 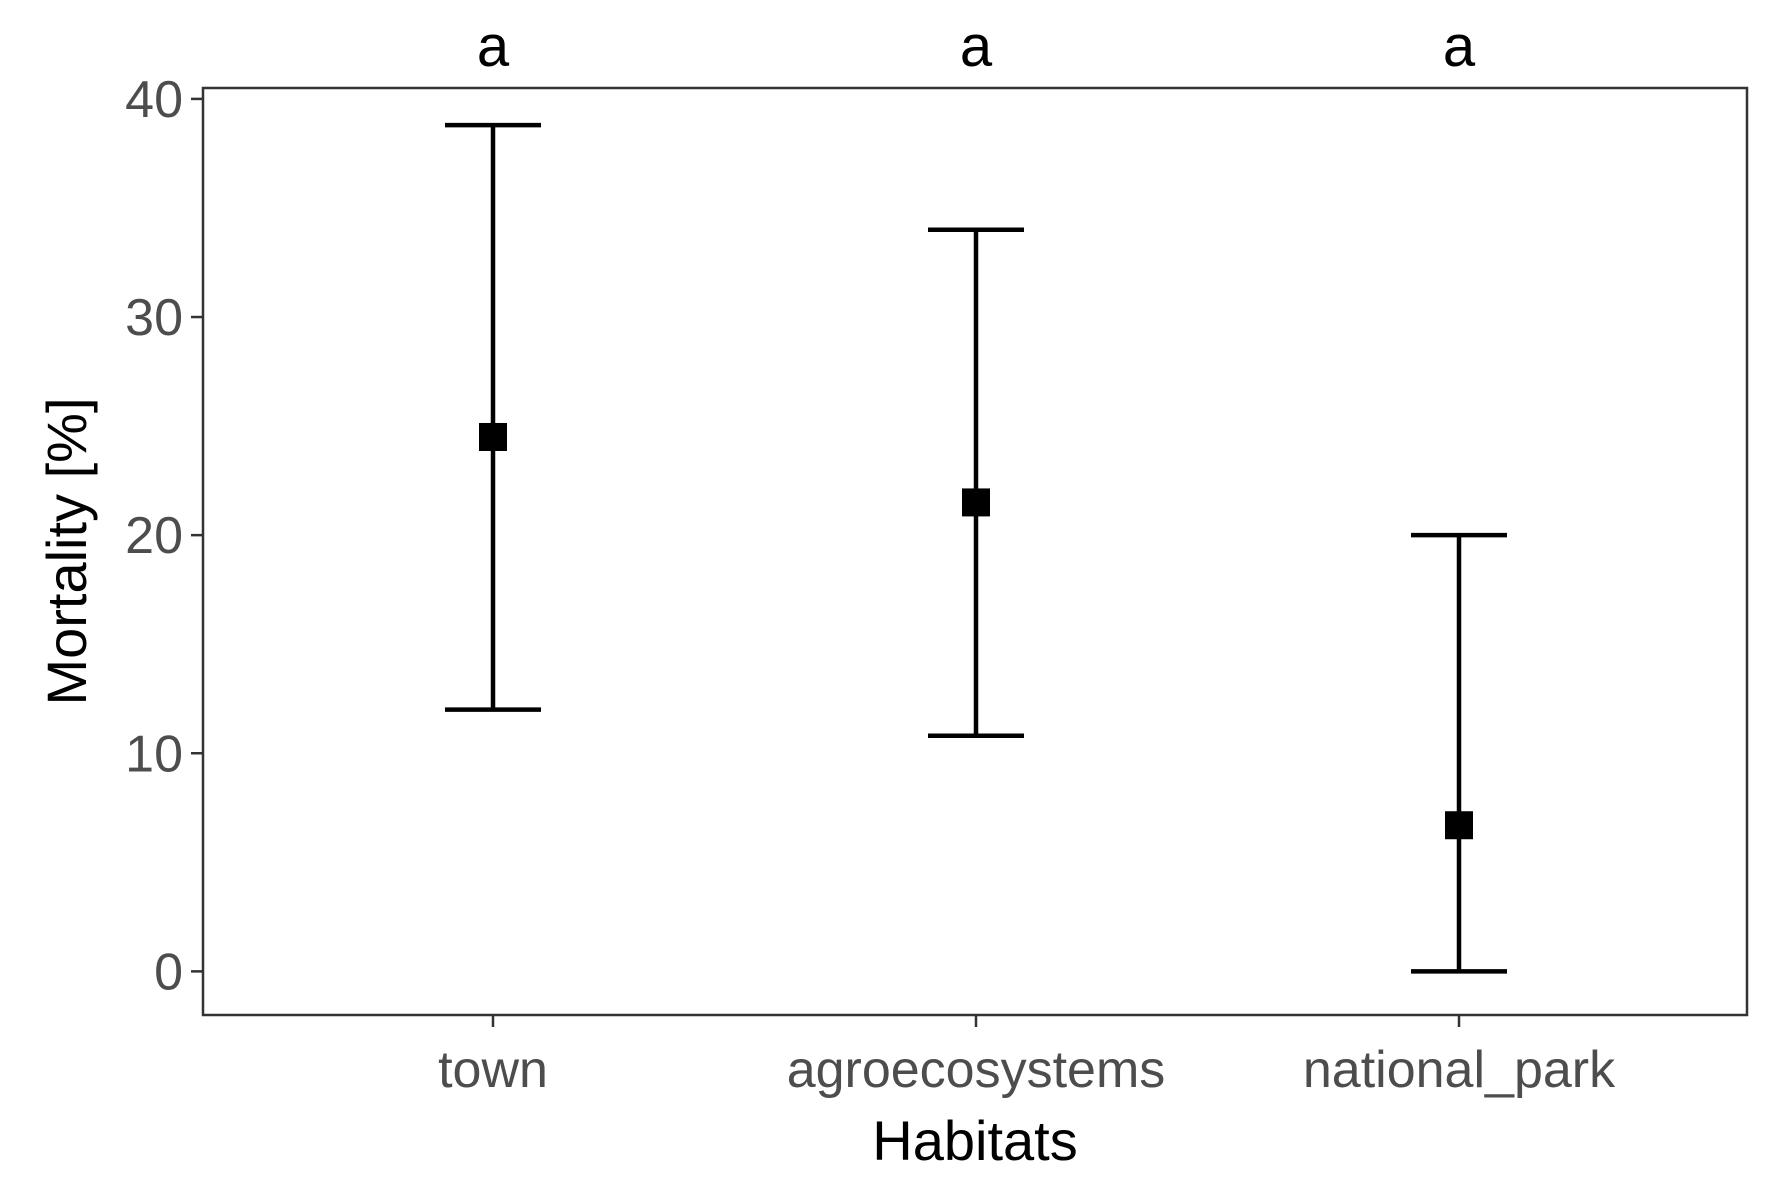 I want to click on y-tick-label: 40, so click(x=154, y=100).